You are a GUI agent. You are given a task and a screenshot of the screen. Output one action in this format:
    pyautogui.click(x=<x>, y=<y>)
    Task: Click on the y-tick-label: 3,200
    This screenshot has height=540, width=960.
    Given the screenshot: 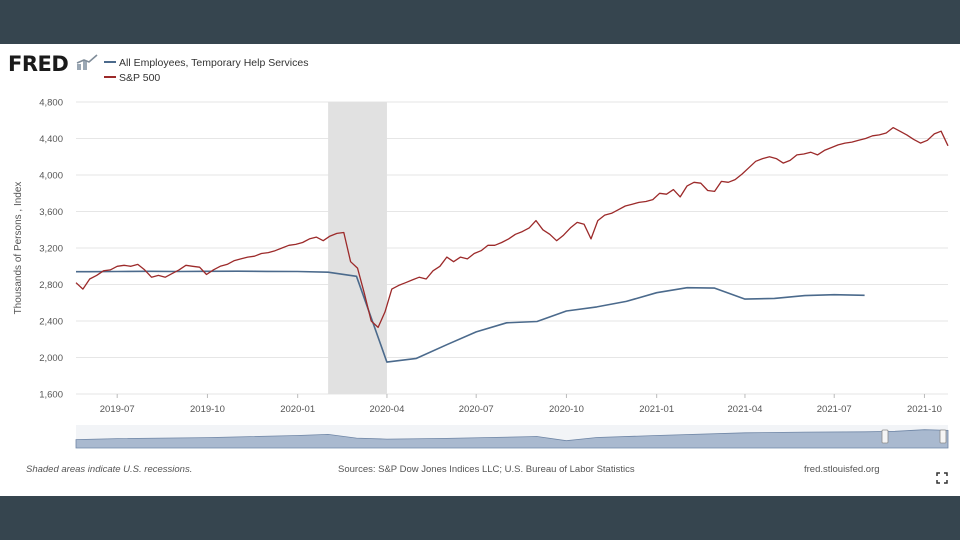 What is the action you would take?
    pyautogui.click(x=51, y=249)
    